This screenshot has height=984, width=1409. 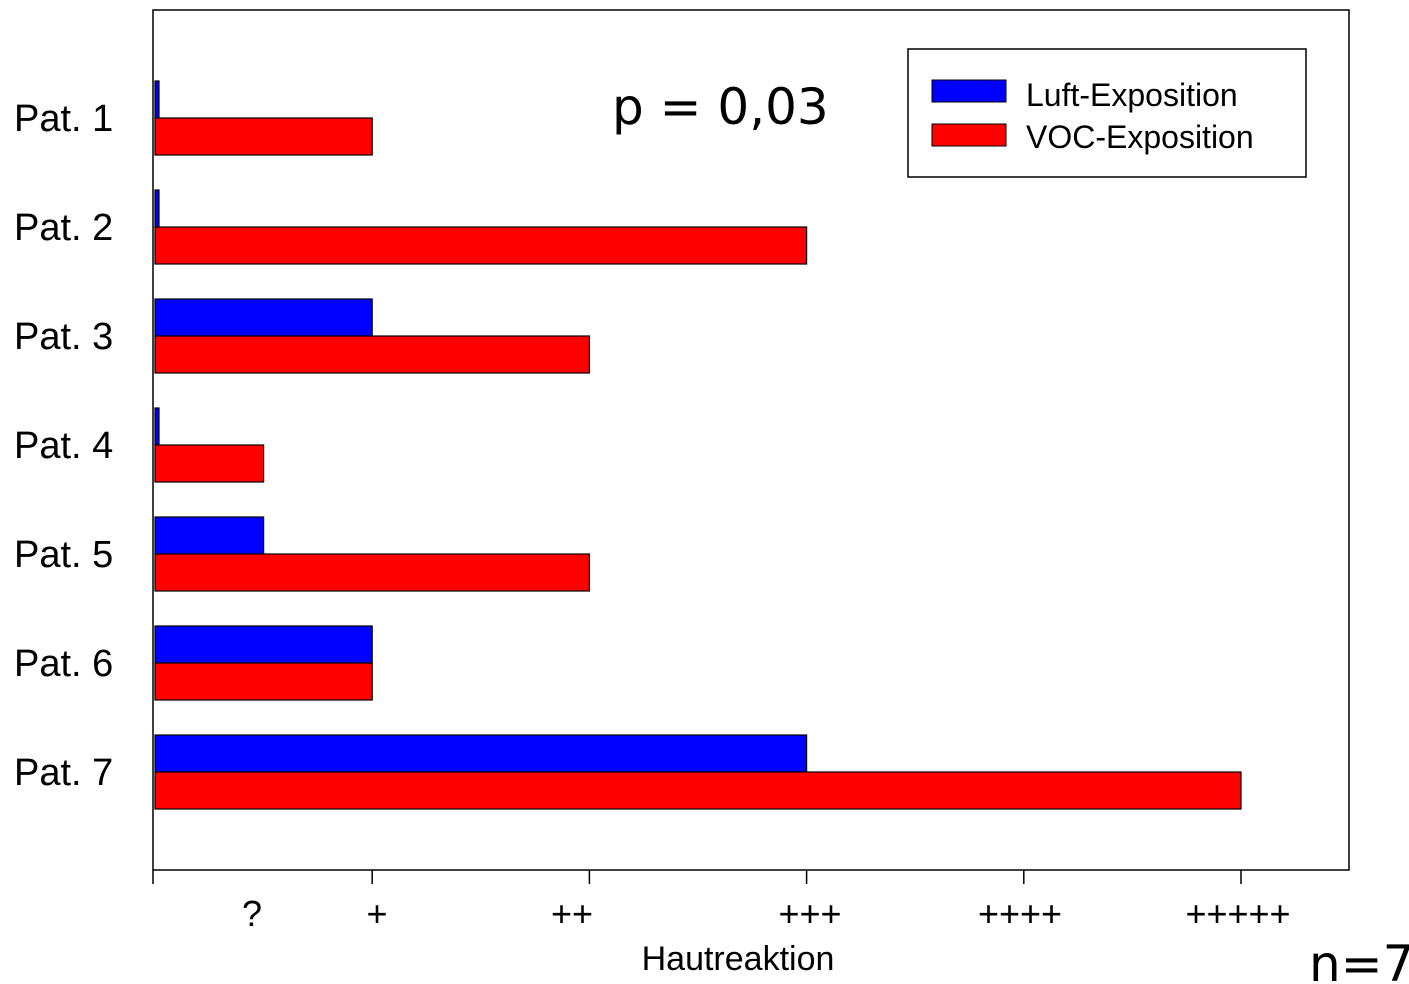 What do you see at coordinates (376, 913) in the screenshot?
I see `x-tick-label: +` at bounding box center [376, 913].